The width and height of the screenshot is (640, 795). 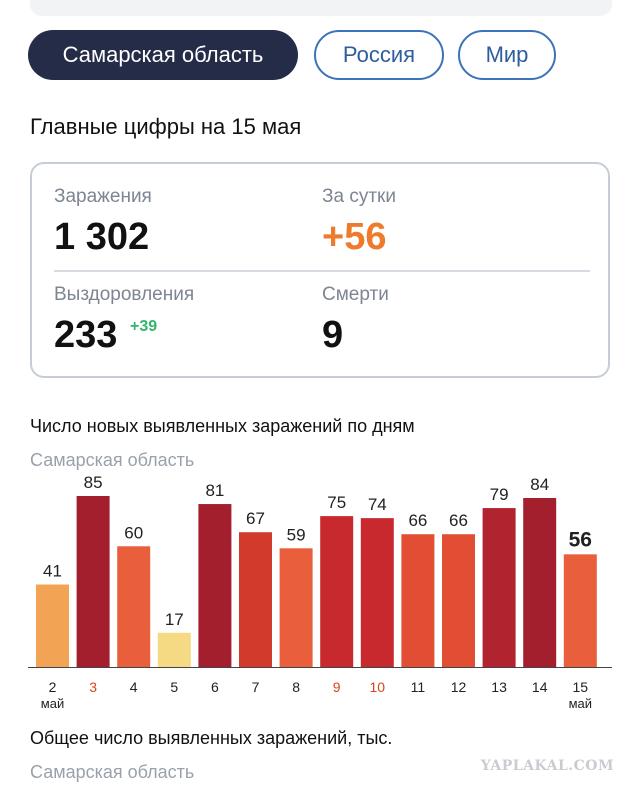 I want to click on tab-russia: Россия, so click(x=379, y=55).